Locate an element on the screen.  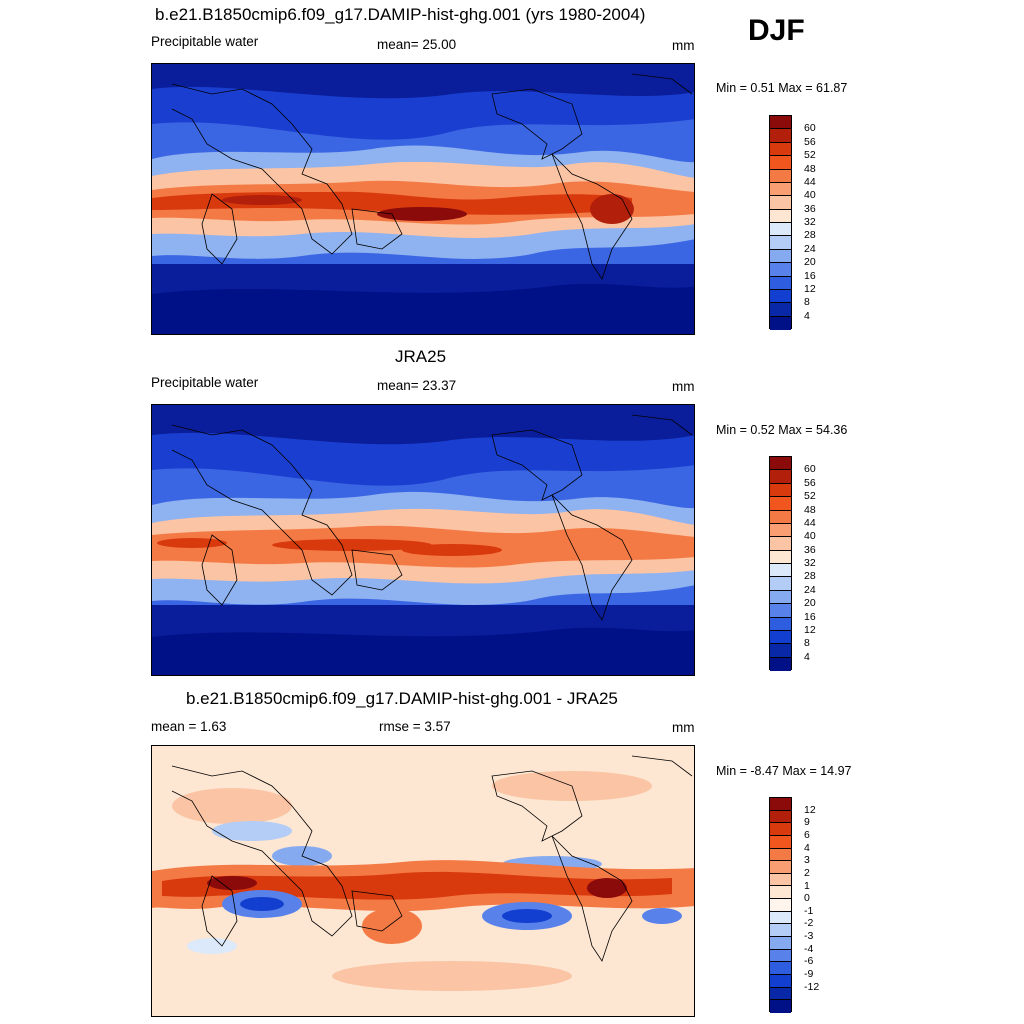
panel-2-map is located at coordinates (423, 540).